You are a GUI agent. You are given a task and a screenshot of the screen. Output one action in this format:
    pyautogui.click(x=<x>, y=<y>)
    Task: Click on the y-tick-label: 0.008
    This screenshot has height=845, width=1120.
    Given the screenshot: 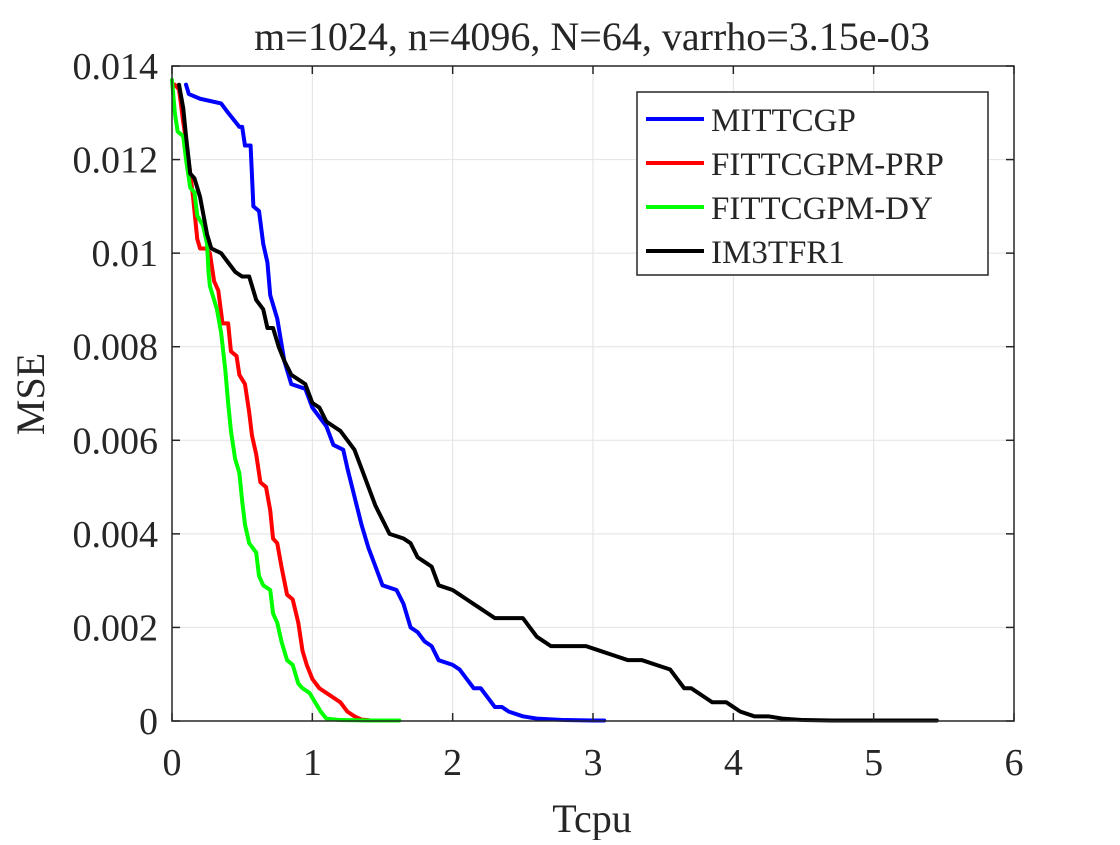 What is the action you would take?
    pyautogui.click(x=116, y=348)
    